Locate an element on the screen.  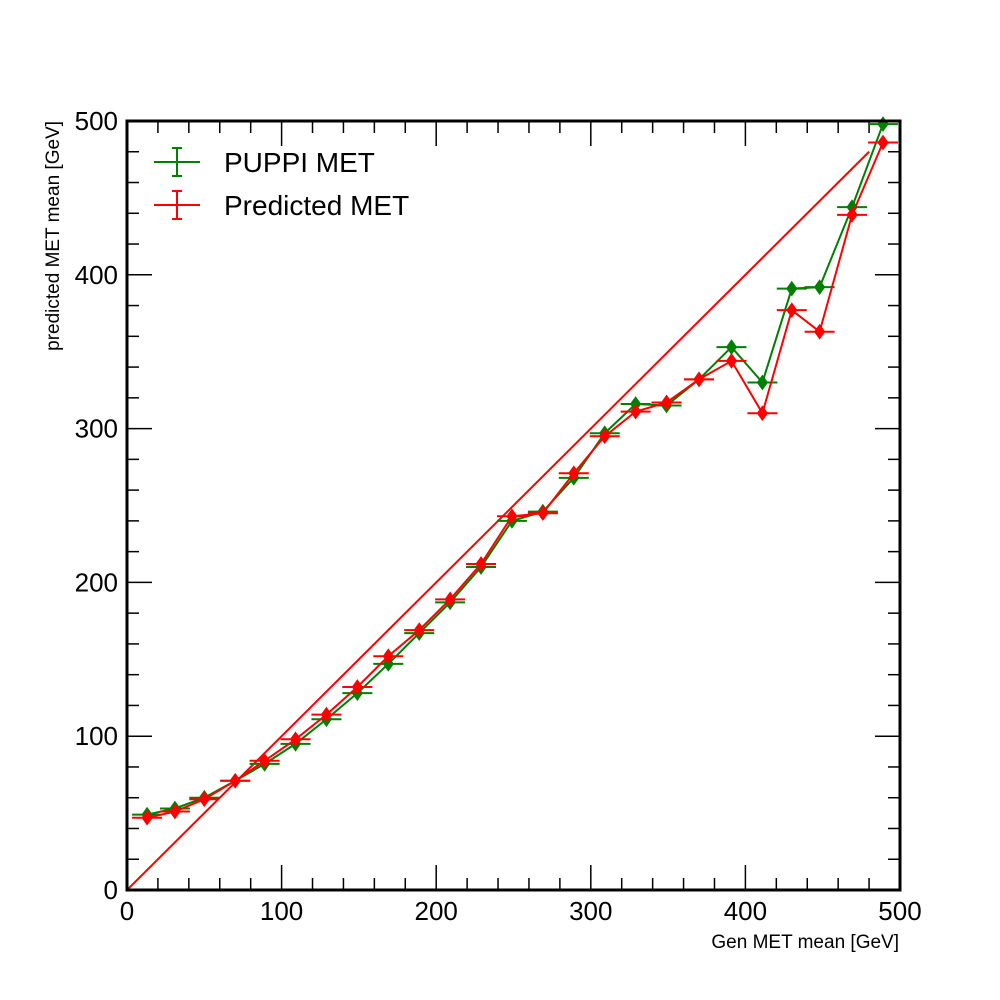
x-tick-label: 400 is located at coordinates (745, 911).